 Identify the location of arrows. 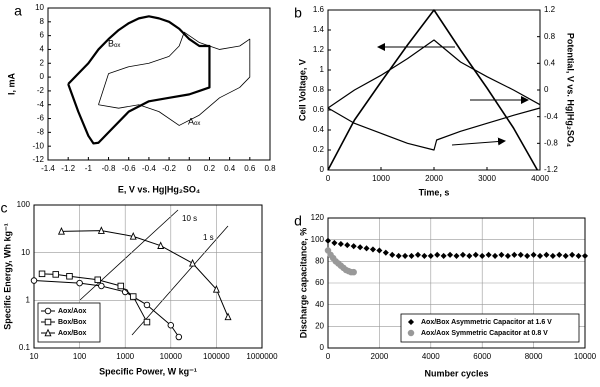
(453, 94).